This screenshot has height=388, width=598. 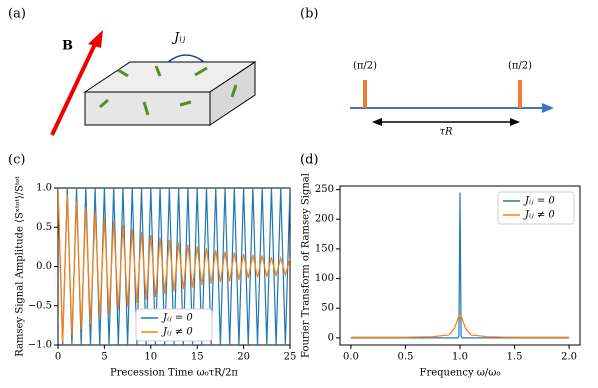 What do you see at coordinates (324, 189) in the screenshot?
I see `y-tick-label: 250` at bounding box center [324, 189].